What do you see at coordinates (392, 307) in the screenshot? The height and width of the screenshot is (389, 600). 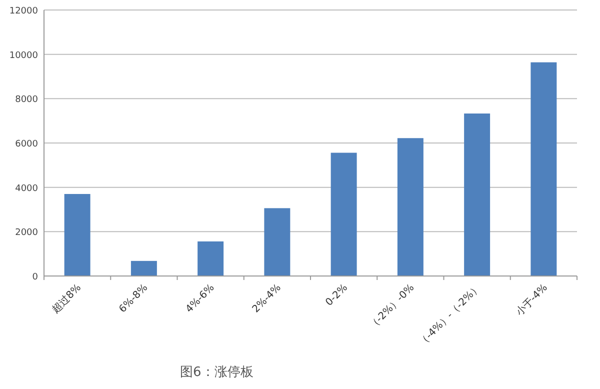 I see `x-tick-label: （-2%）-0%` at bounding box center [392, 307].